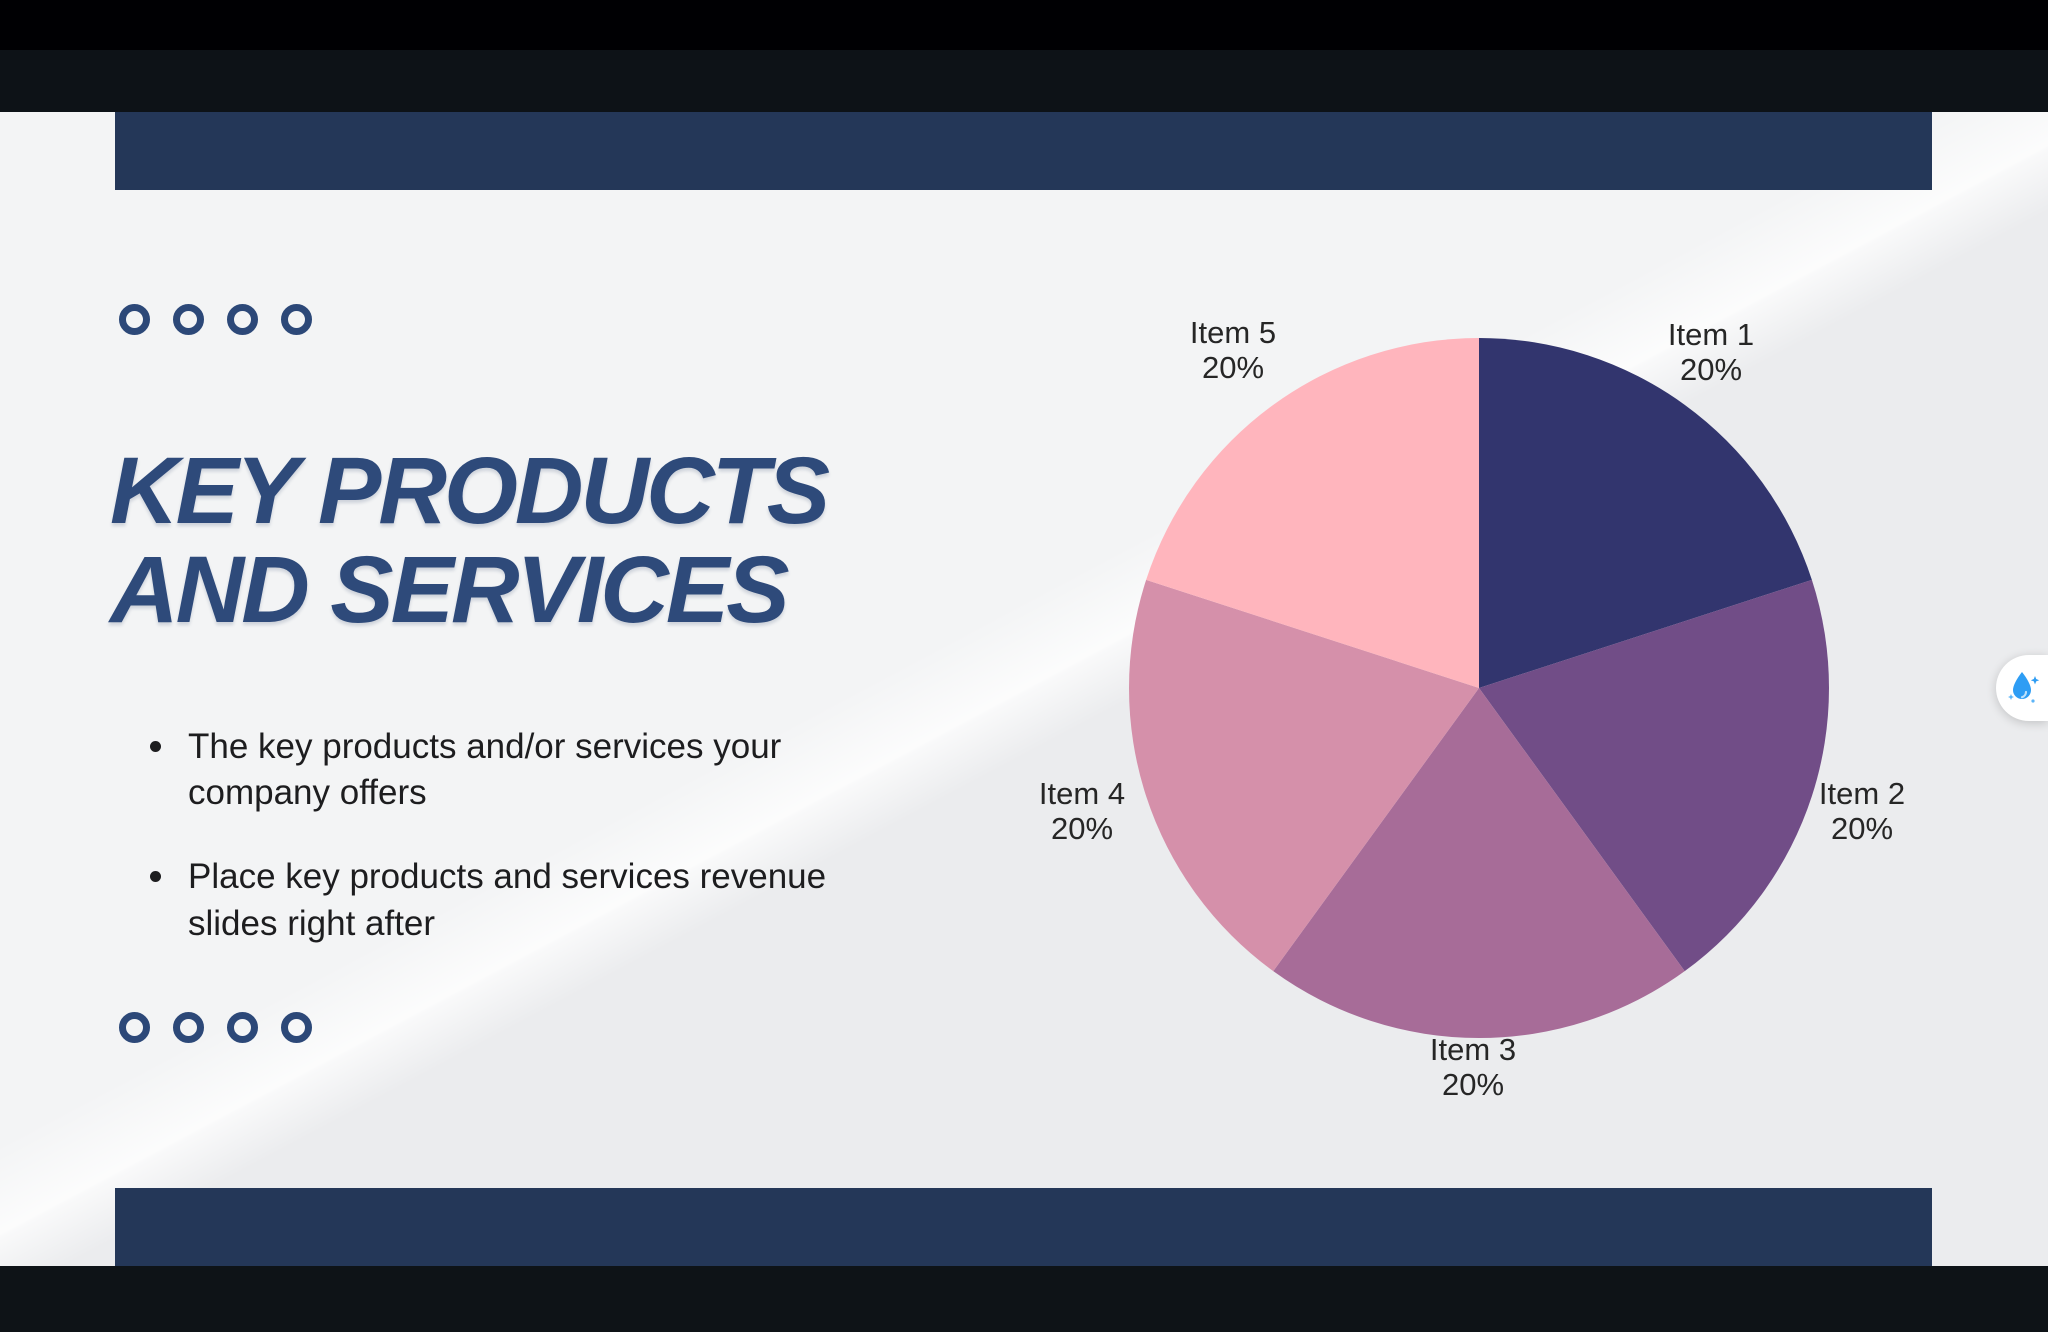  What do you see at coordinates (450, 589) in the screenshot?
I see `slide-title-line2: AND SERVICES` at bounding box center [450, 589].